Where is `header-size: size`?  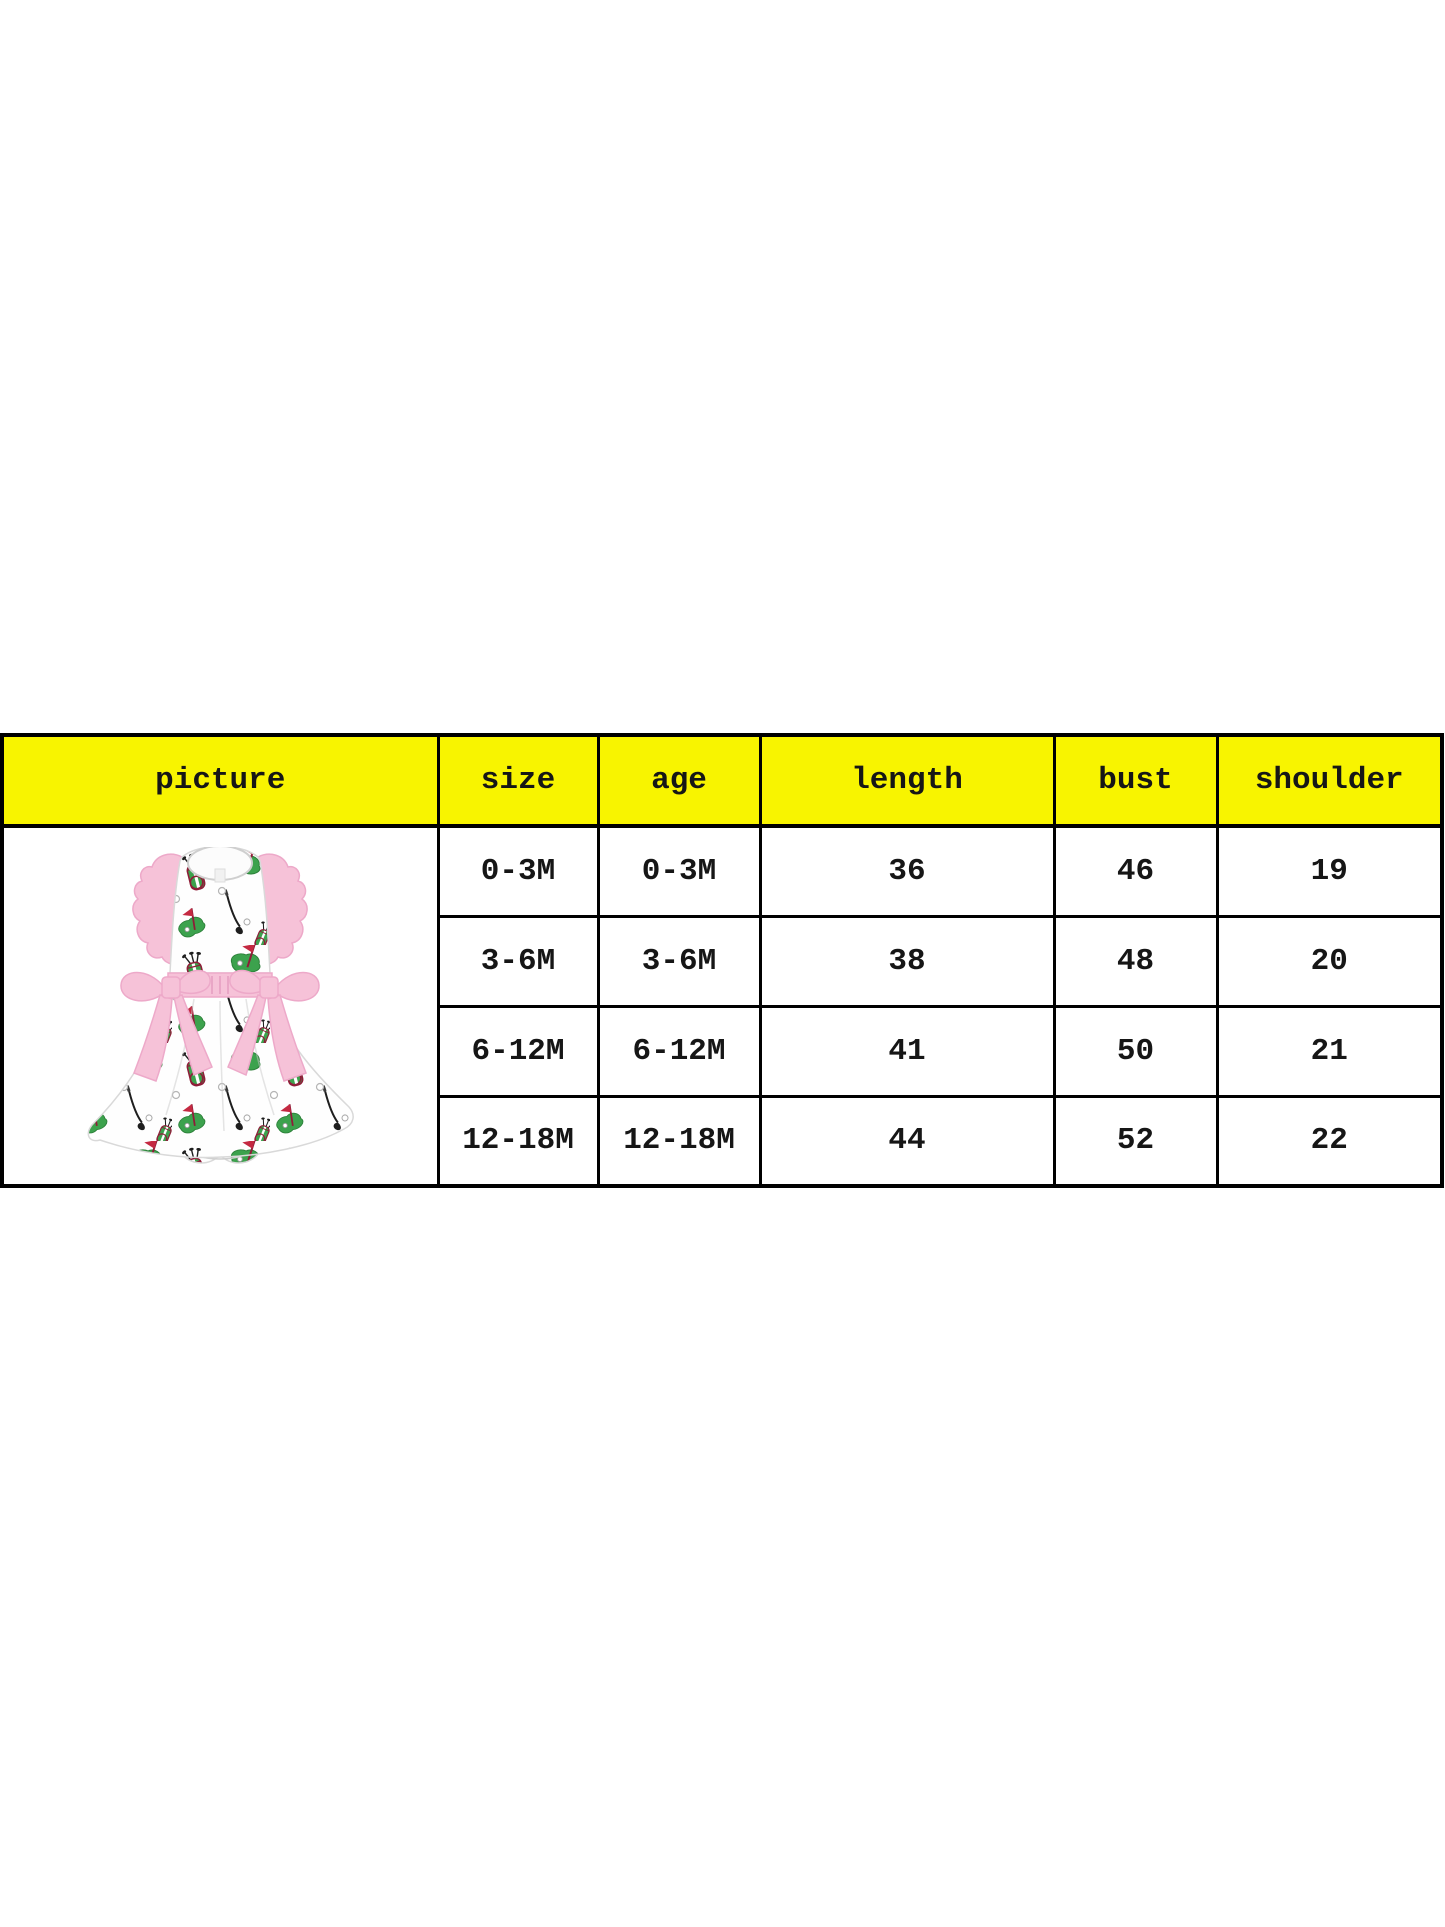 header-size: size is located at coordinates (518, 780).